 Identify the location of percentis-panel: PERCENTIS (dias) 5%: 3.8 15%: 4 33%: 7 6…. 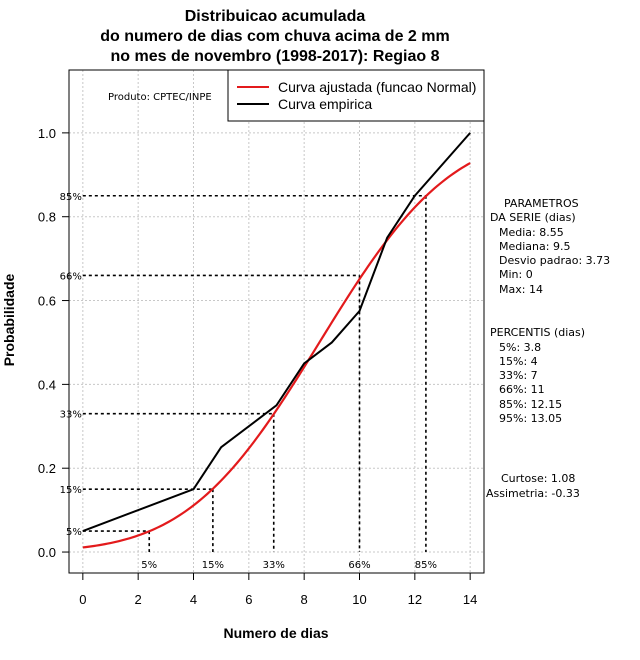
(537, 375).